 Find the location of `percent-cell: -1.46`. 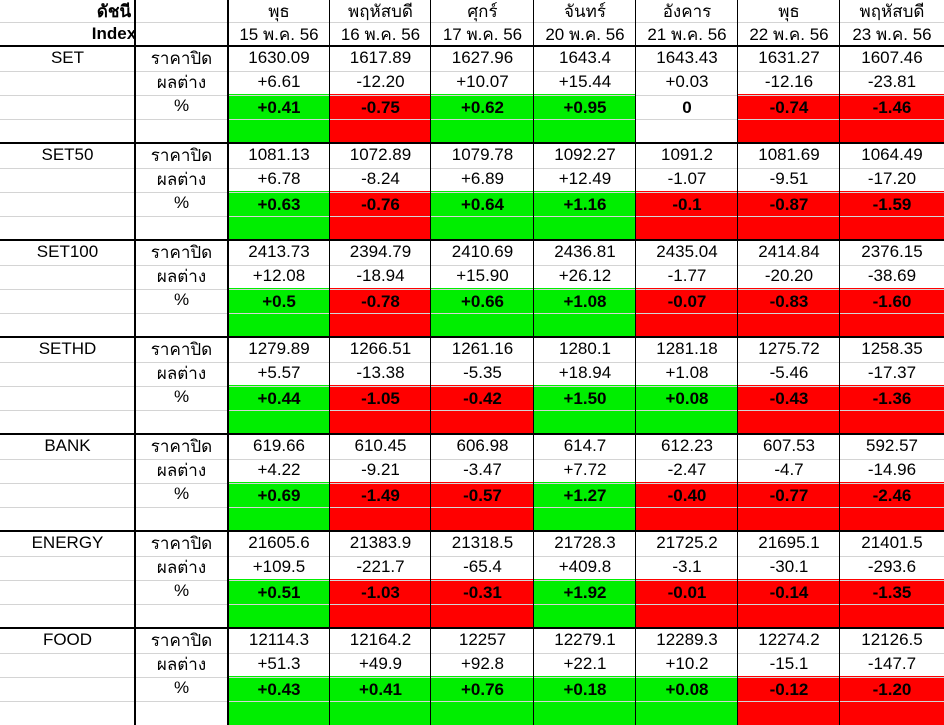

percent-cell: -1.46 is located at coordinates (892, 107).